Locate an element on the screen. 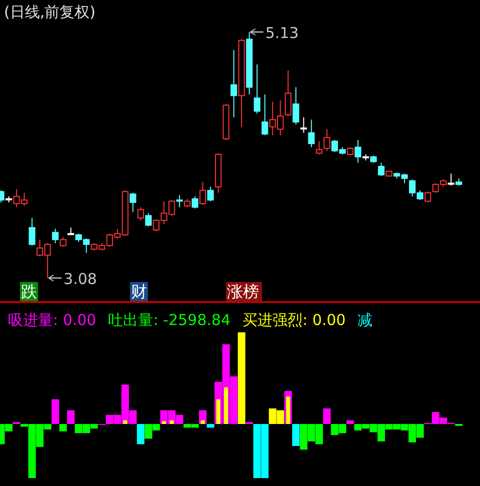 The image size is (480, 486). text: 涨榜 is located at coordinates (243, 291).